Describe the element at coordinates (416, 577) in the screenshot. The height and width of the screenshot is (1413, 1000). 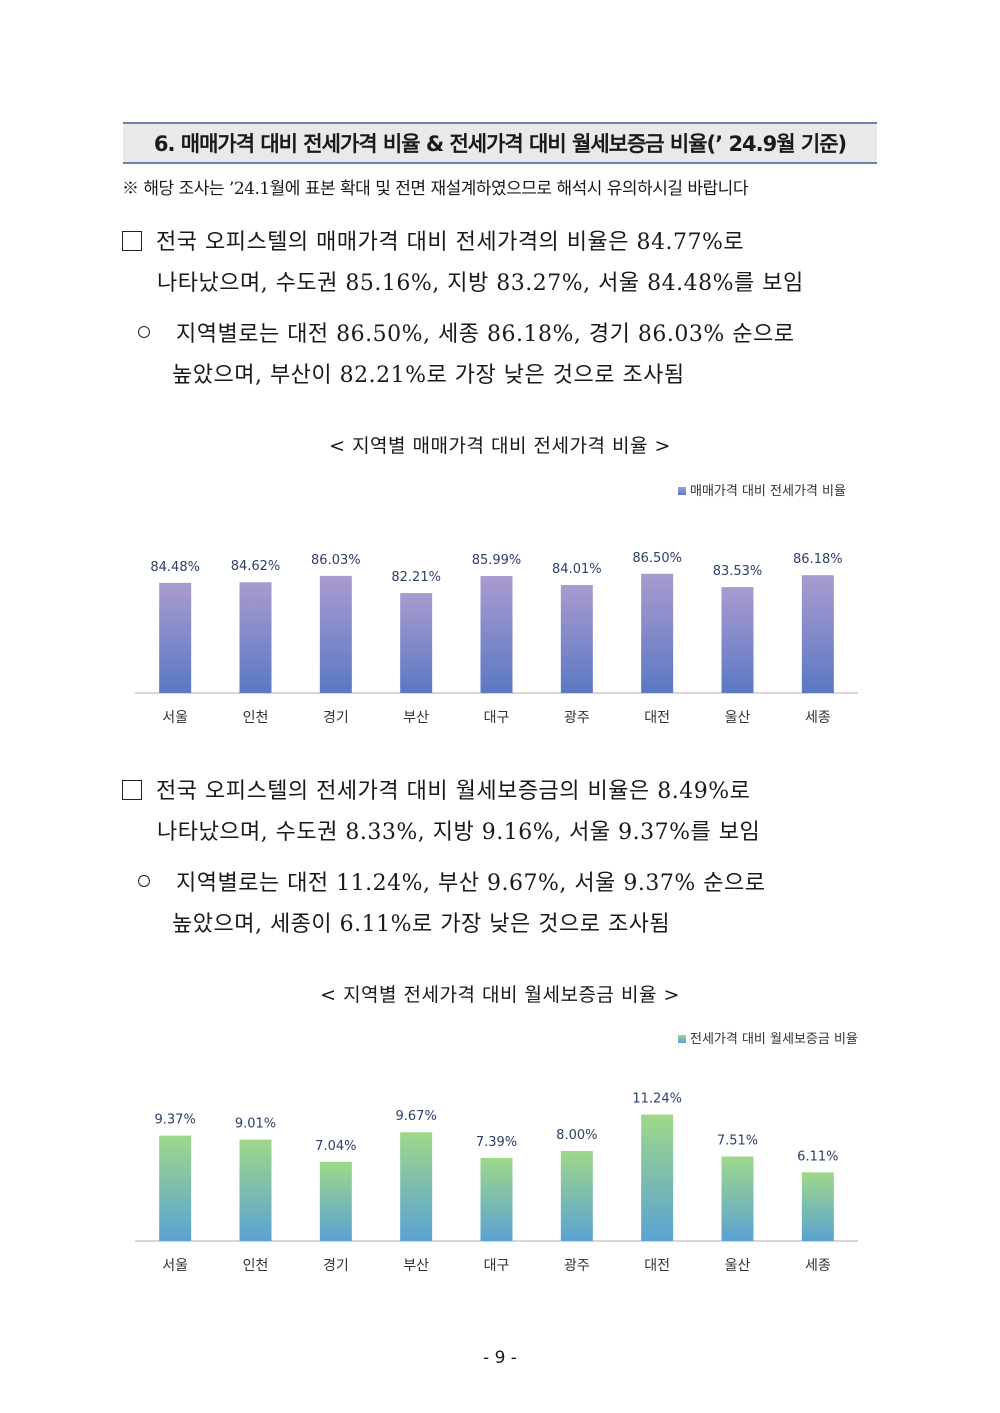
I see `data-label: 82.21%` at that location.